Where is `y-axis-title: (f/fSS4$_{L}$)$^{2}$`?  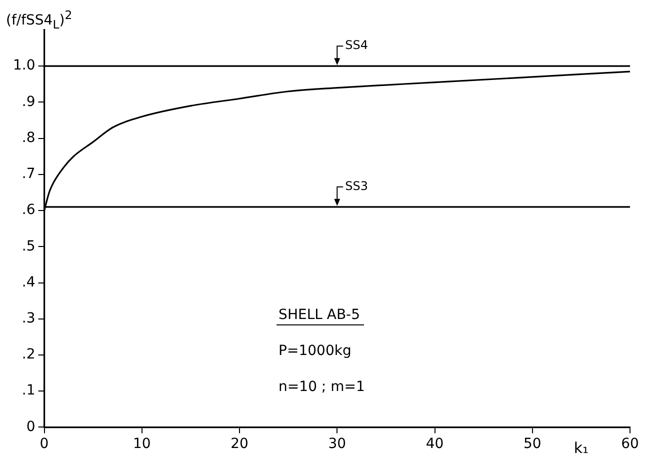
y-axis-title: (f/fSS4$_{L}$)$^{2}$ is located at coordinates (39, 20).